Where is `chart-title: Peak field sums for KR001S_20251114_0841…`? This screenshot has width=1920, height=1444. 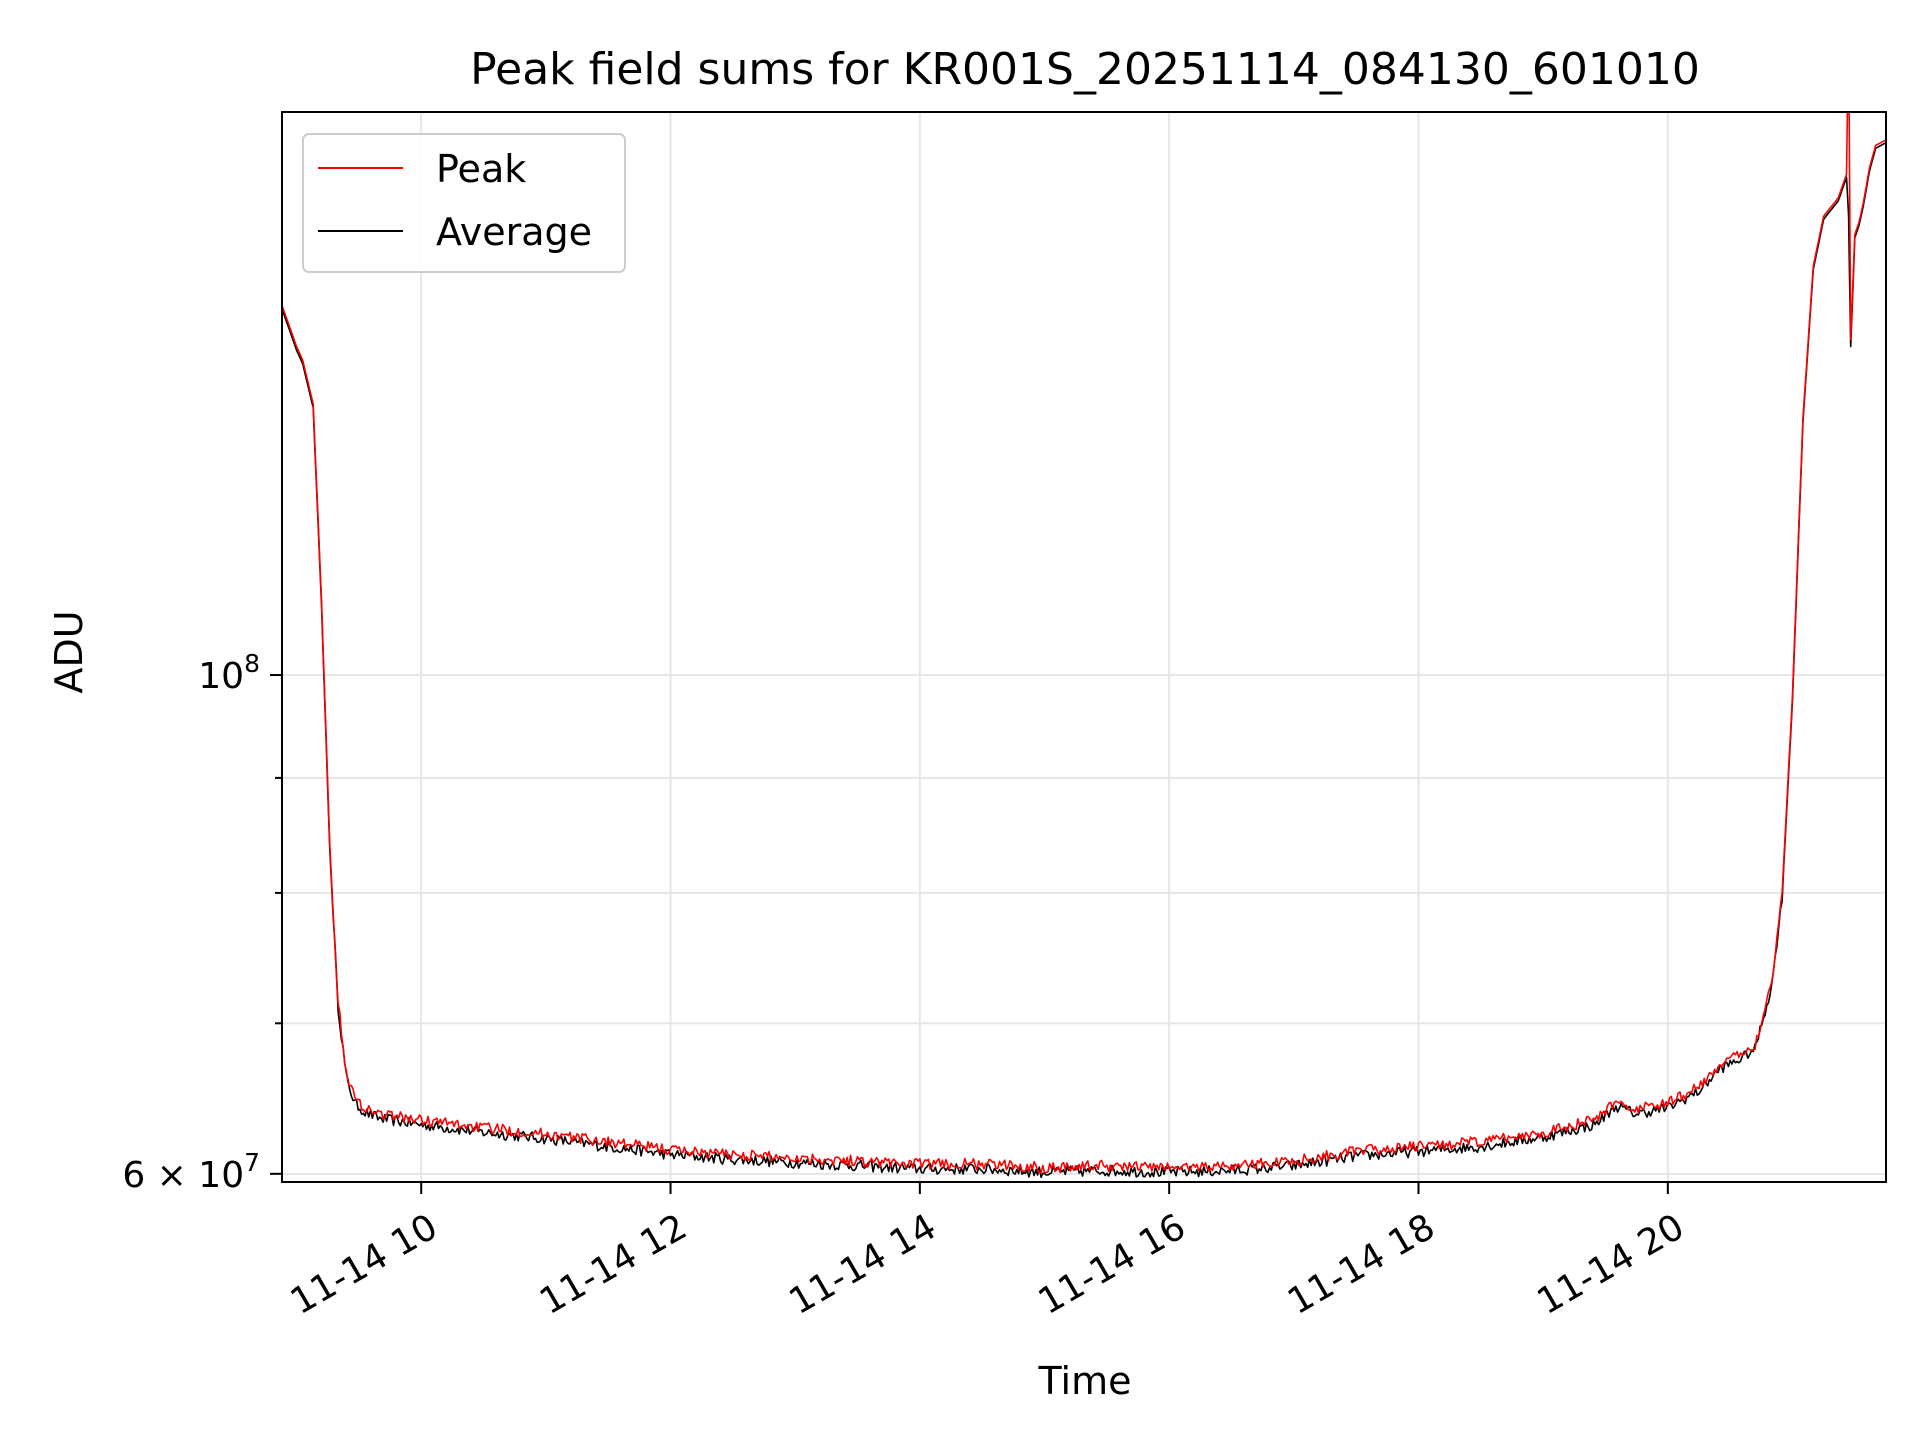
chart-title: Peak field sums for KR001S_20251114_0841… is located at coordinates (1085, 69).